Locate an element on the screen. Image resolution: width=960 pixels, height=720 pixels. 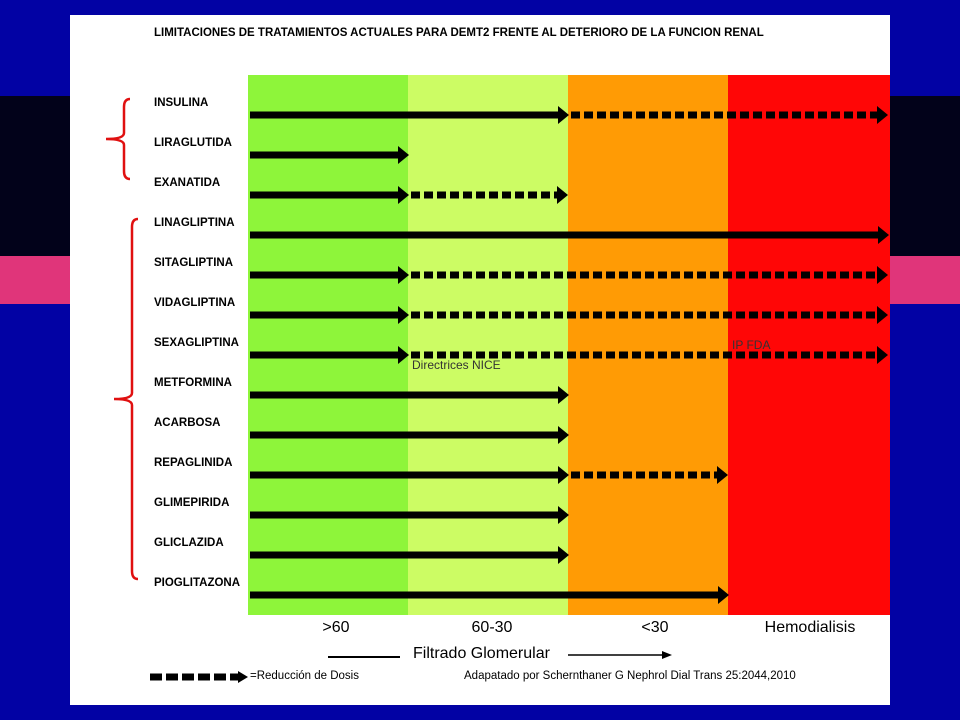
zone-label-hemodialisis: Hemodialisis is located at coordinates (810, 627).